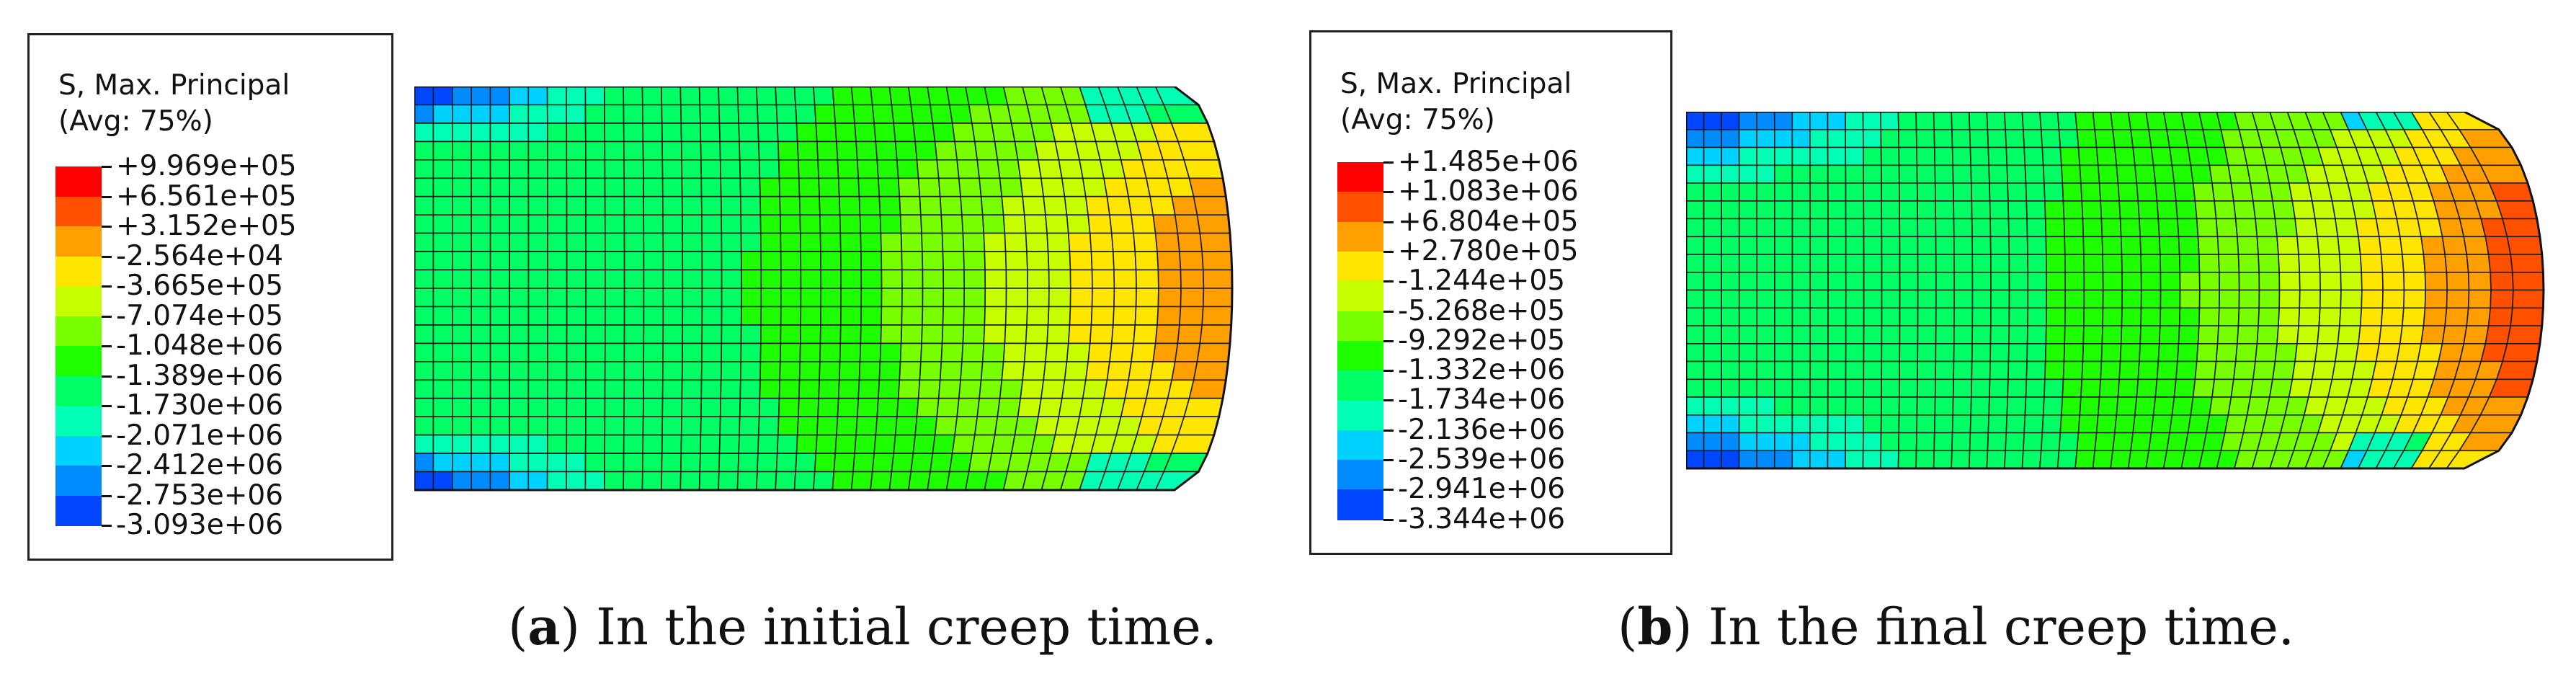  Describe the element at coordinates (206, 196) in the screenshot. I see `legend-level-label: +6.561e+05` at that location.